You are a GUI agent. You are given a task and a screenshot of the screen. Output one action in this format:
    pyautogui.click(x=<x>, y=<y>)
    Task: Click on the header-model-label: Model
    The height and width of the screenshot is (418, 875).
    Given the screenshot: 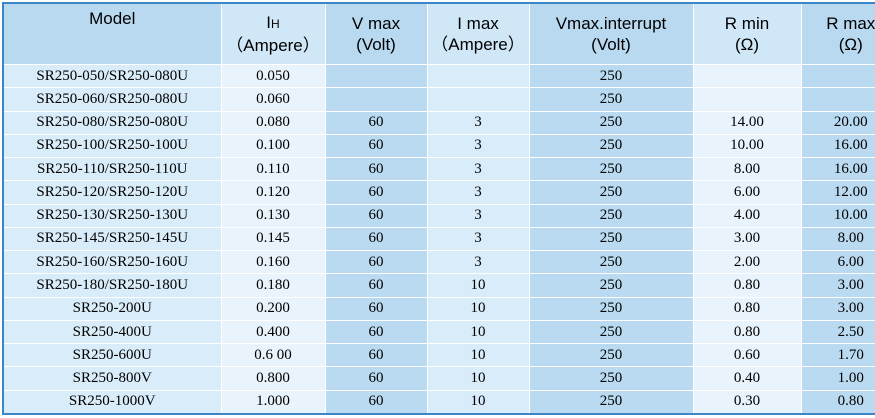 What is the action you would take?
    pyautogui.click(x=112, y=18)
    